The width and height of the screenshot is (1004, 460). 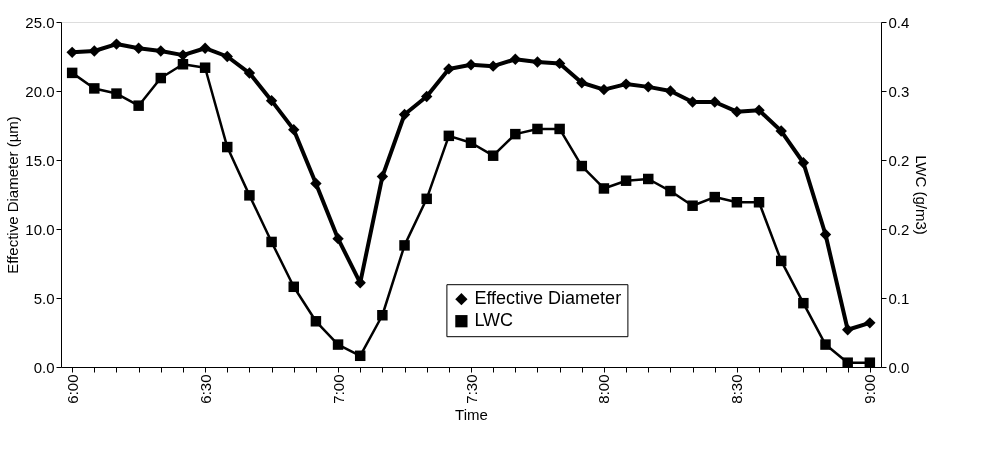 What do you see at coordinates (899, 367) in the screenshot?
I see `y2-tick-label: 0.0` at bounding box center [899, 367].